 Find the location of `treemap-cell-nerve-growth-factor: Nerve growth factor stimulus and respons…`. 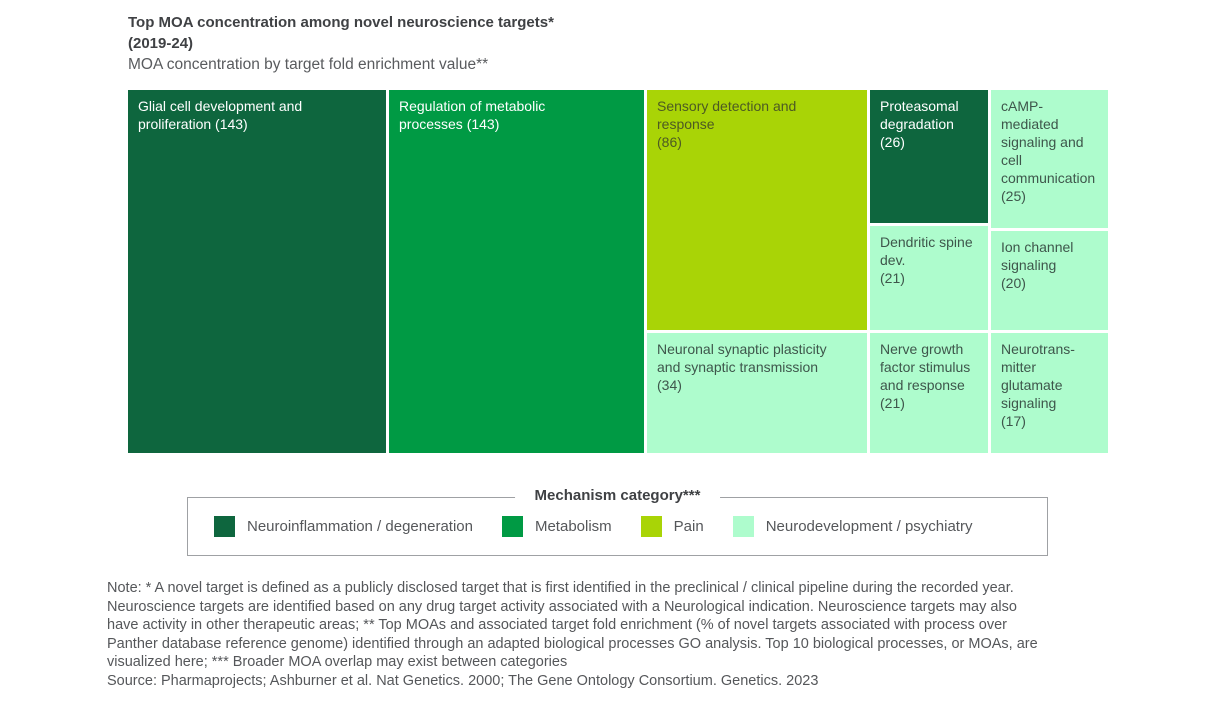

treemap-cell-nerve-growth-factor: Nerve growth factor stimulus and respons… is located at coordinates (929, 393).